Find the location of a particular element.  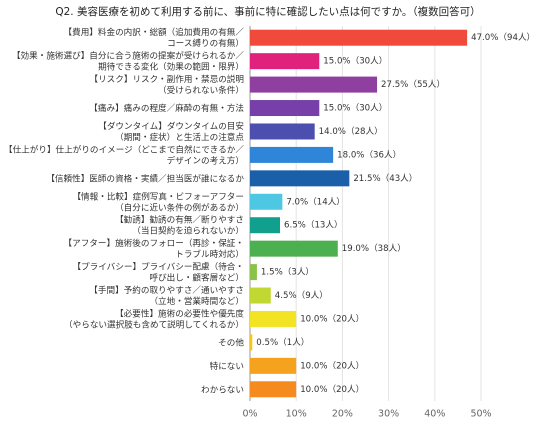

y-tick-label: 【必要性】施術の必要性や優先度（やらない選択肢も含めて説明してくれるか） is located at coordinates (154, 318).